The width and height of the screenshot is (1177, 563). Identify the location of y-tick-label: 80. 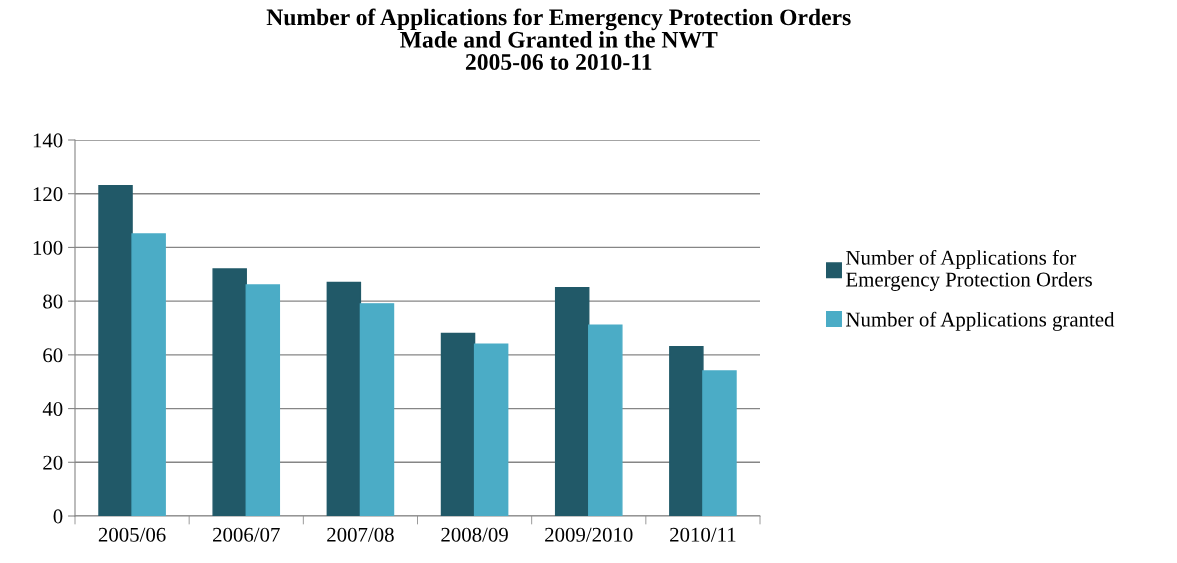
(53, 301).